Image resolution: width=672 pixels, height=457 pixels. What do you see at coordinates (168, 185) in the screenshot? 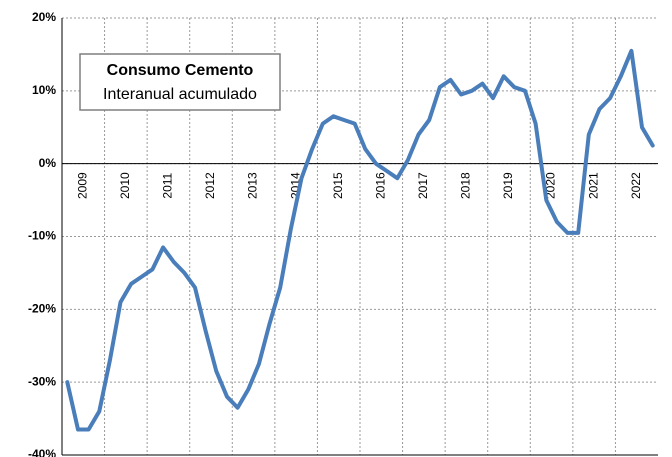
I see `x-tick-label: 2011` at bounding box center [168, 185].